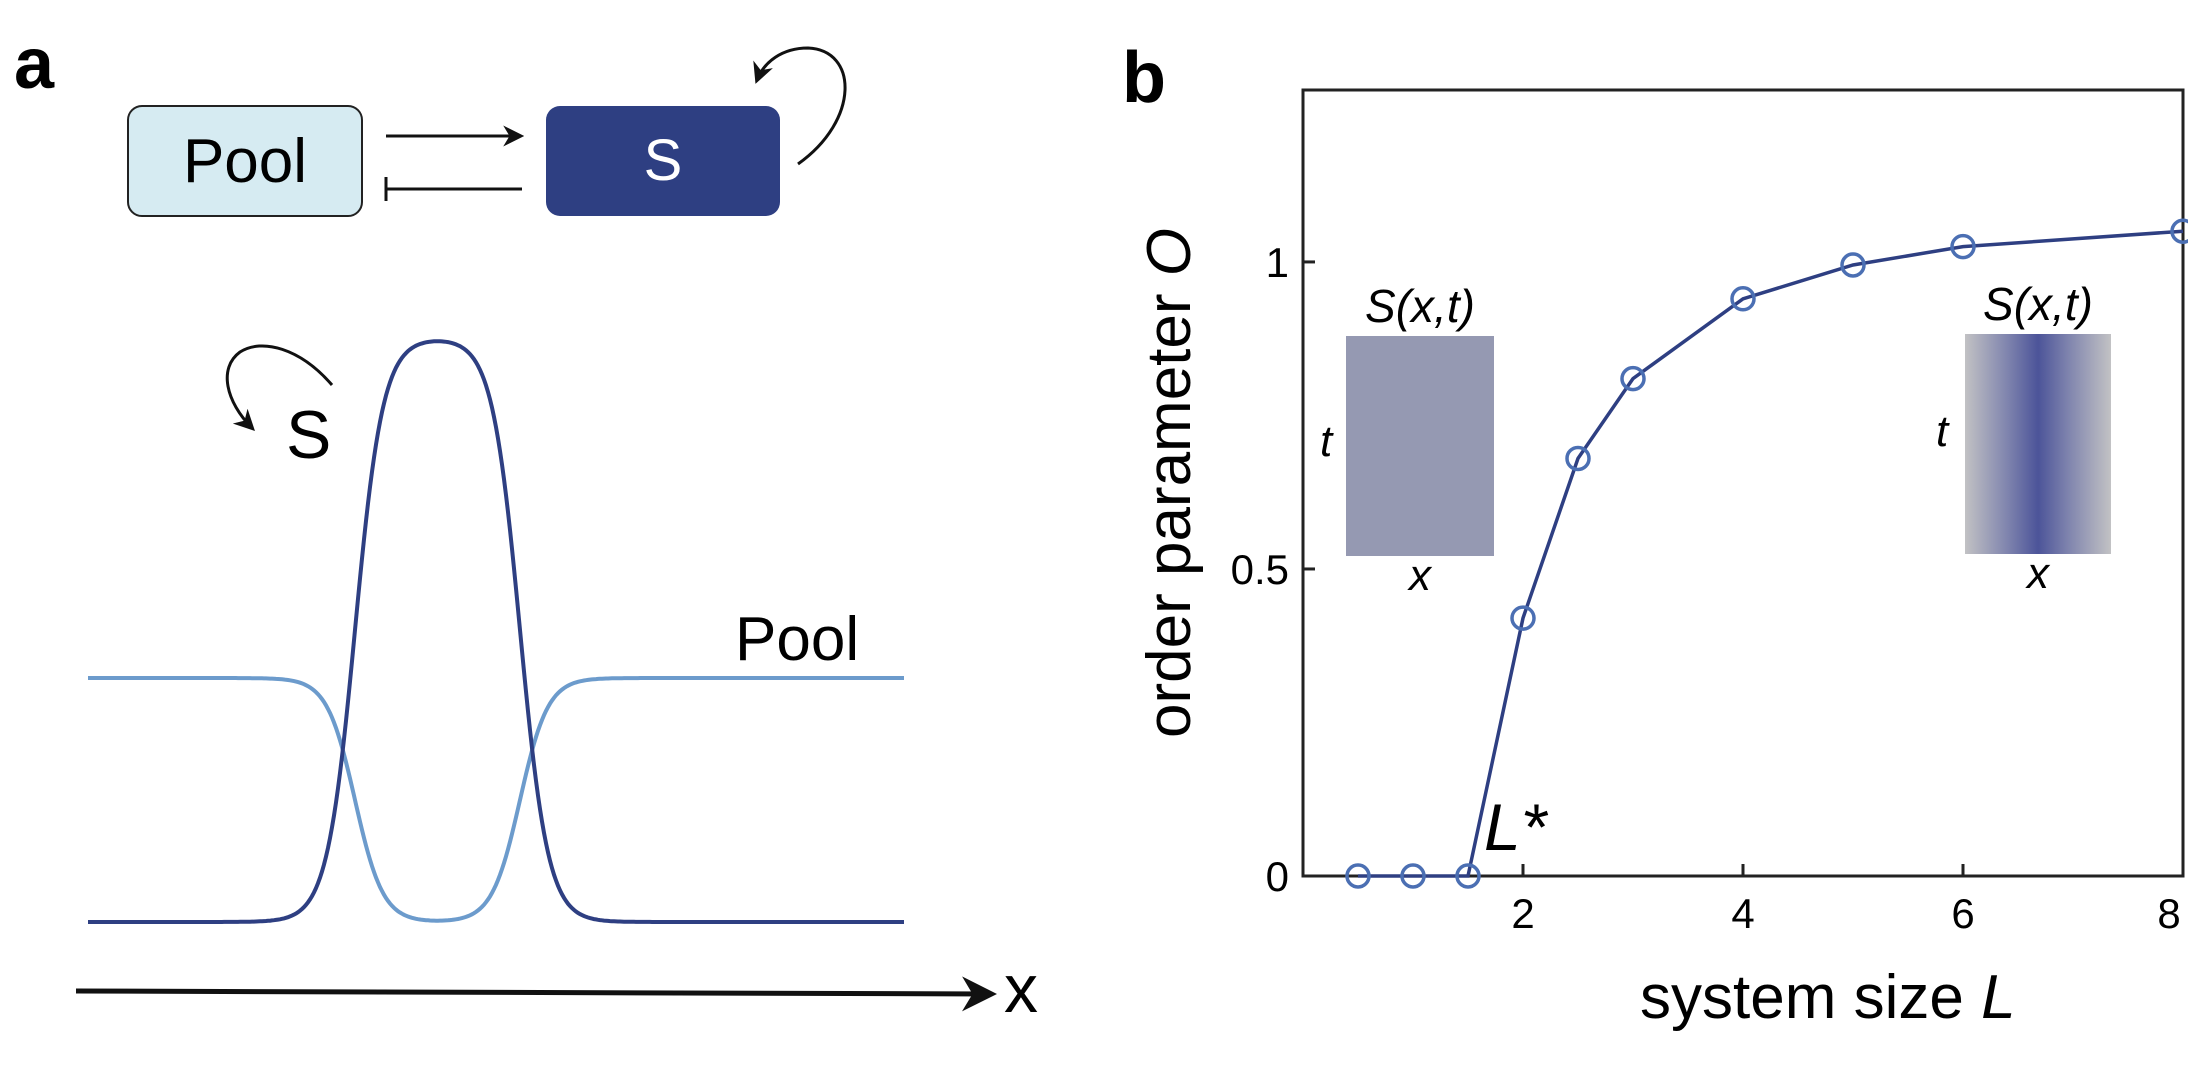  What do you see at coordinates (1260, 569) in the screenshot?
I see `y-tick-label: 0.5` at bounding box center [1260, 569].